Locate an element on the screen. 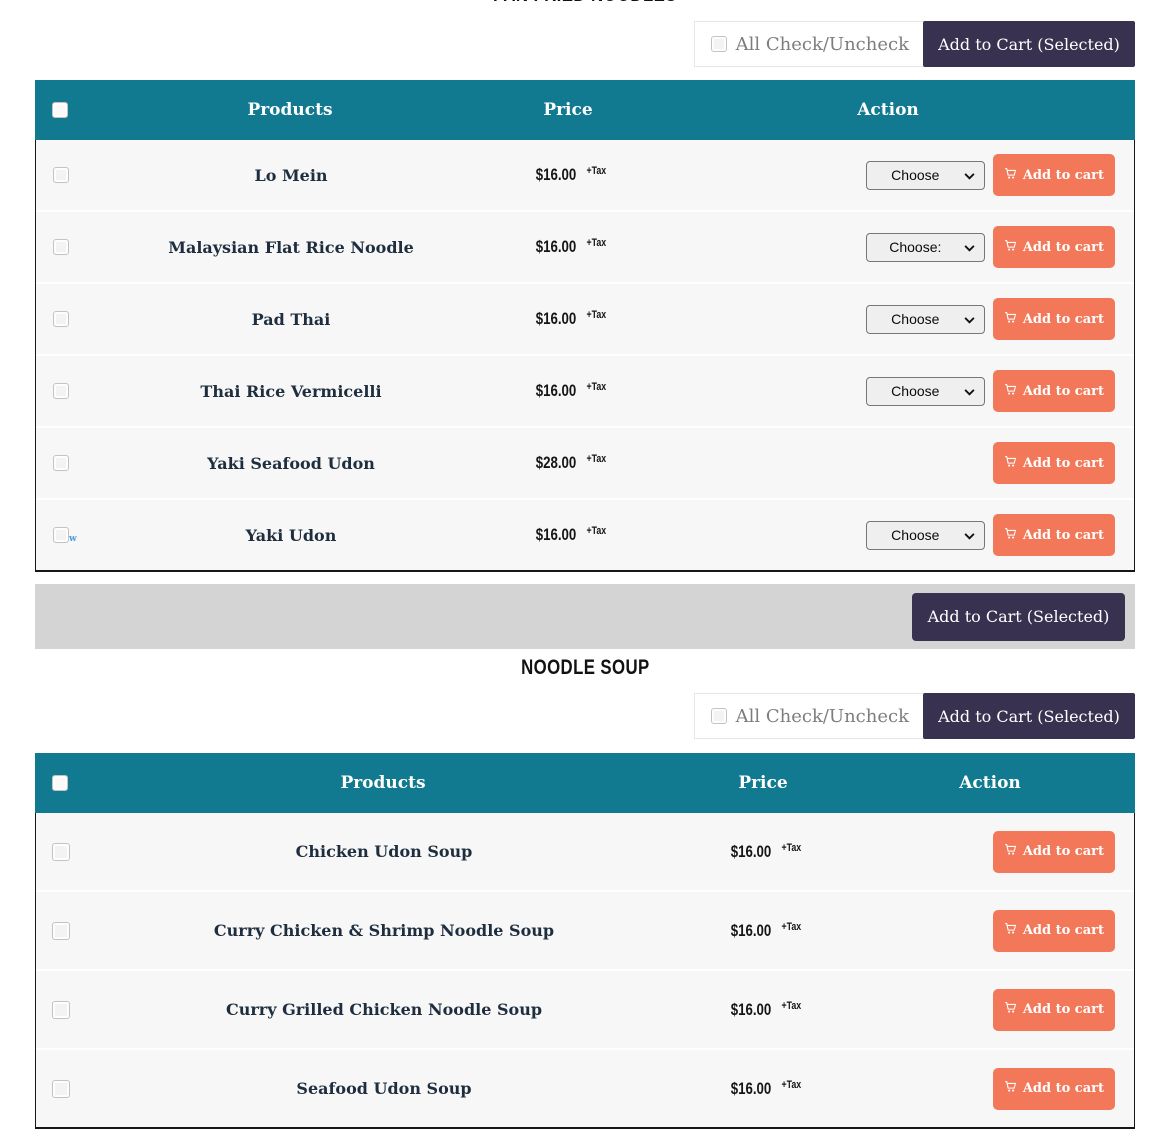 This screenshot has width=1170, height=1129. check-all-box: All Check/Uncheck is located at coordinates (808, 716).